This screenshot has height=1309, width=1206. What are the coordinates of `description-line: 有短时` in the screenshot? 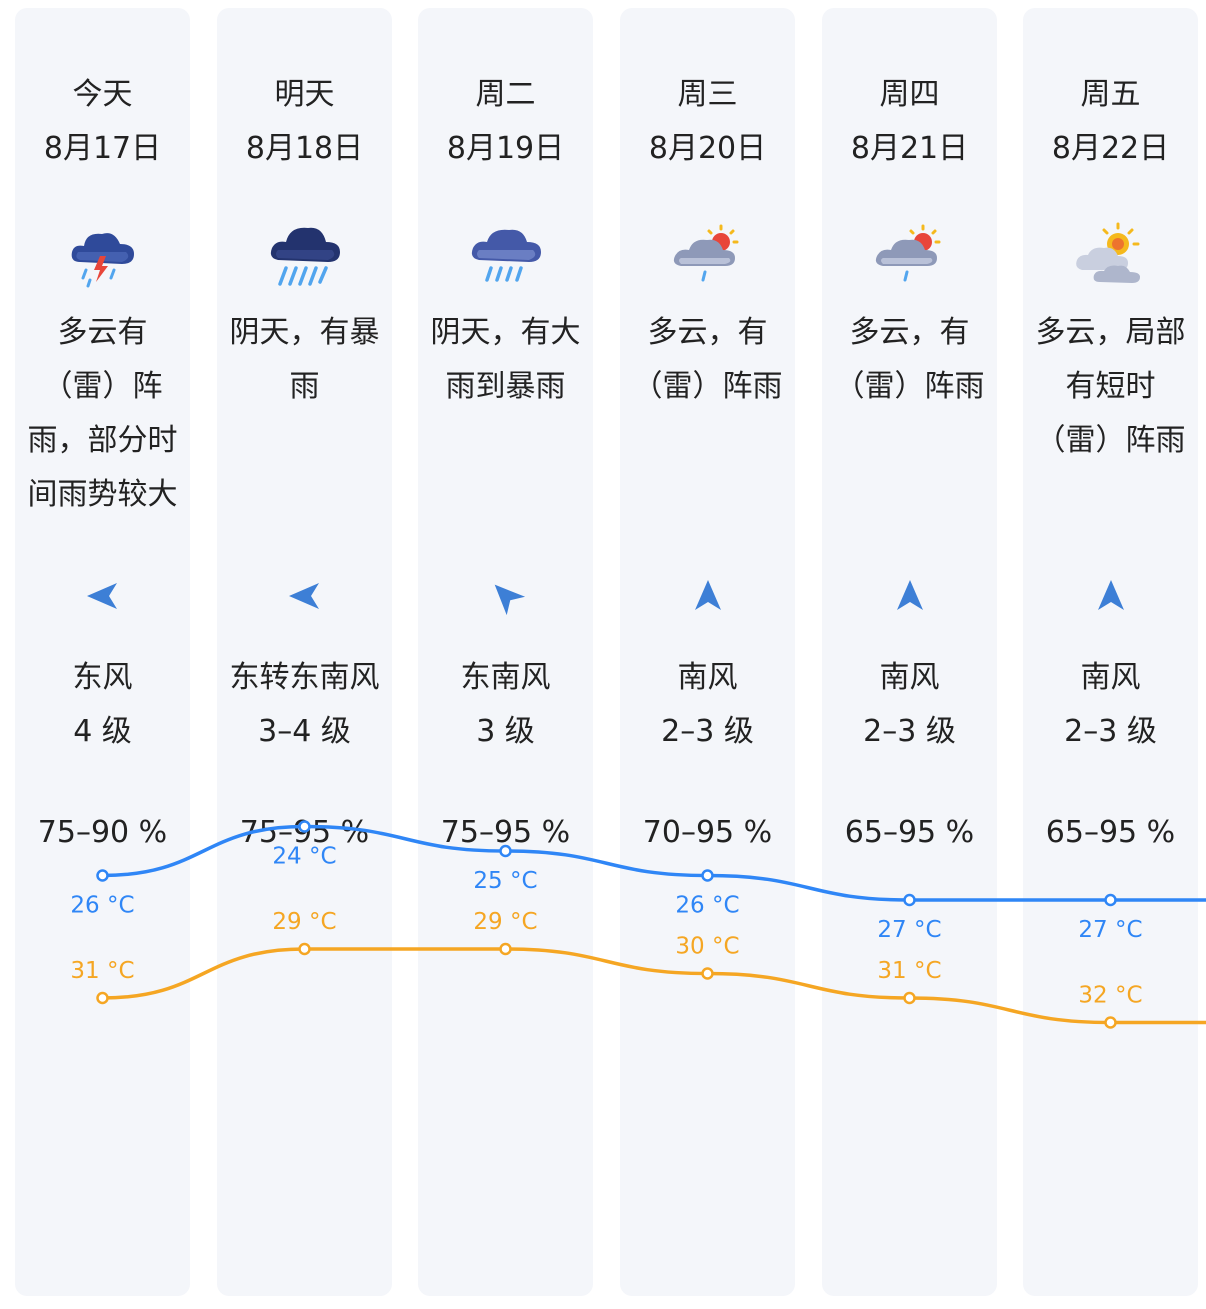 It's located at (1110, 386).